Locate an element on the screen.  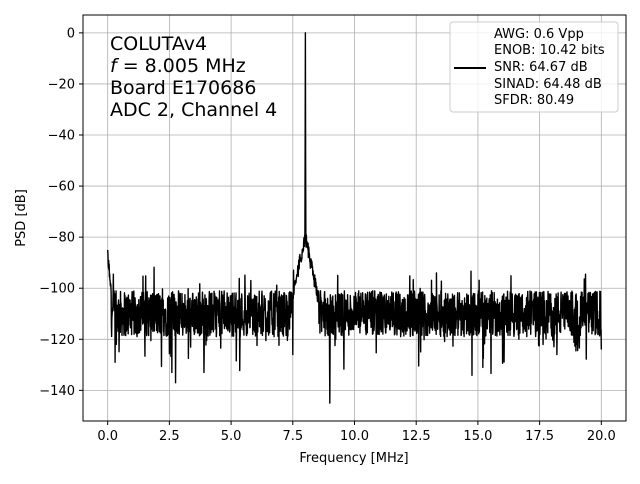
x-tick-label: 5.0 is located at coordinates (231, 436).